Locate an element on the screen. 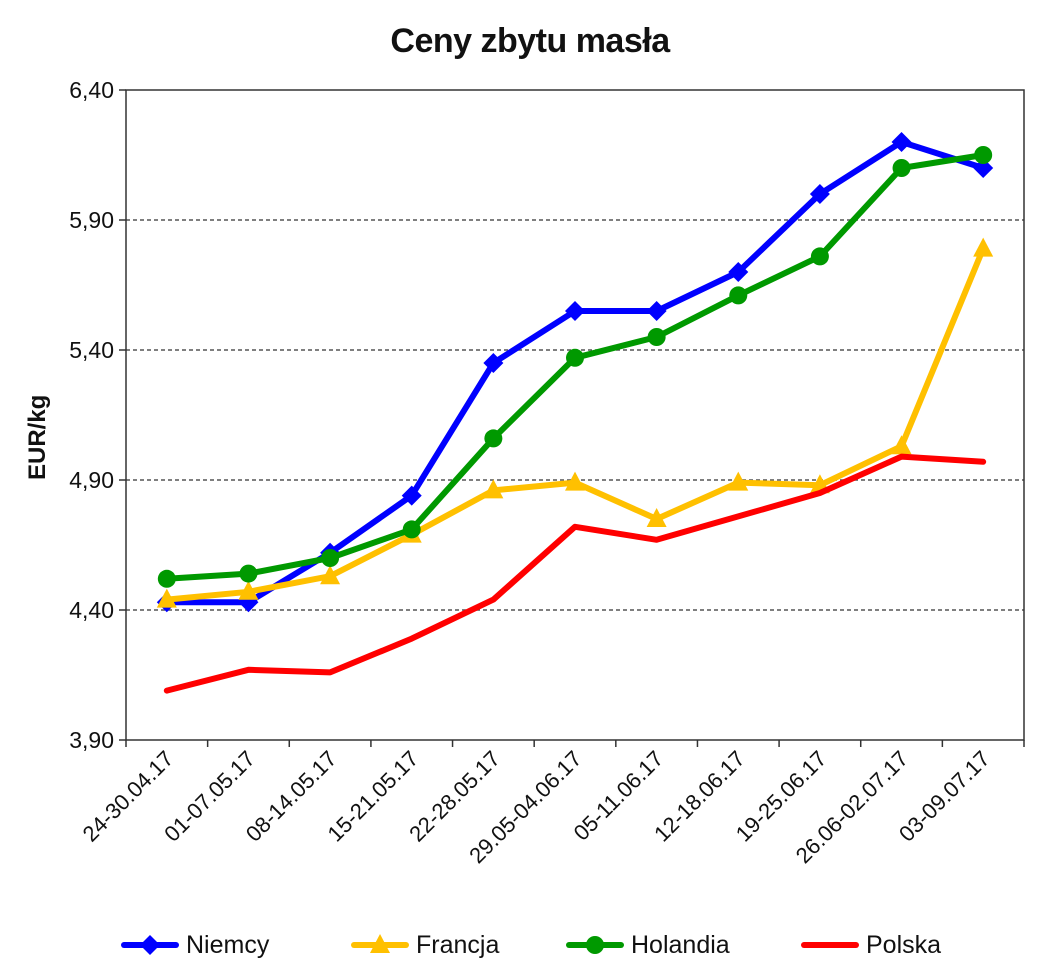 The width and height of the screenshot is (1060, 970). y-tick-label: 6,40 is located at coordinates (91, 90).